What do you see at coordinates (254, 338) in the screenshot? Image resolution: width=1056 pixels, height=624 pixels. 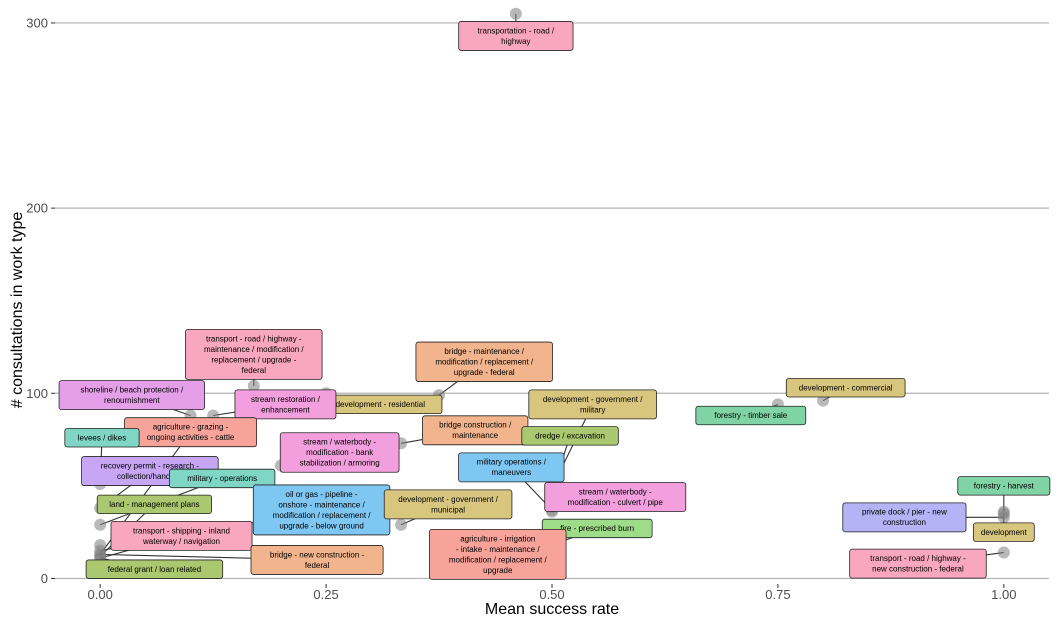 I see `point-label-text: transport - road / highway -` at bounding box center [254, 338].